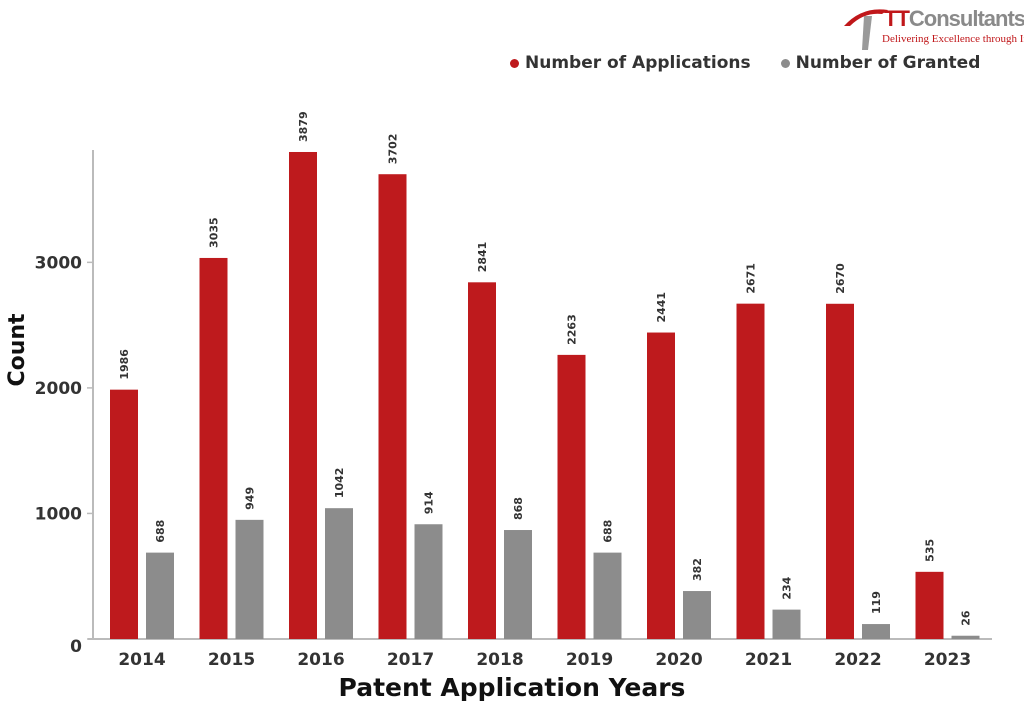 Image resolution: width=1024 pixels, height=702 pixels. I want to click on data-label: 2441, so click(661, 307).